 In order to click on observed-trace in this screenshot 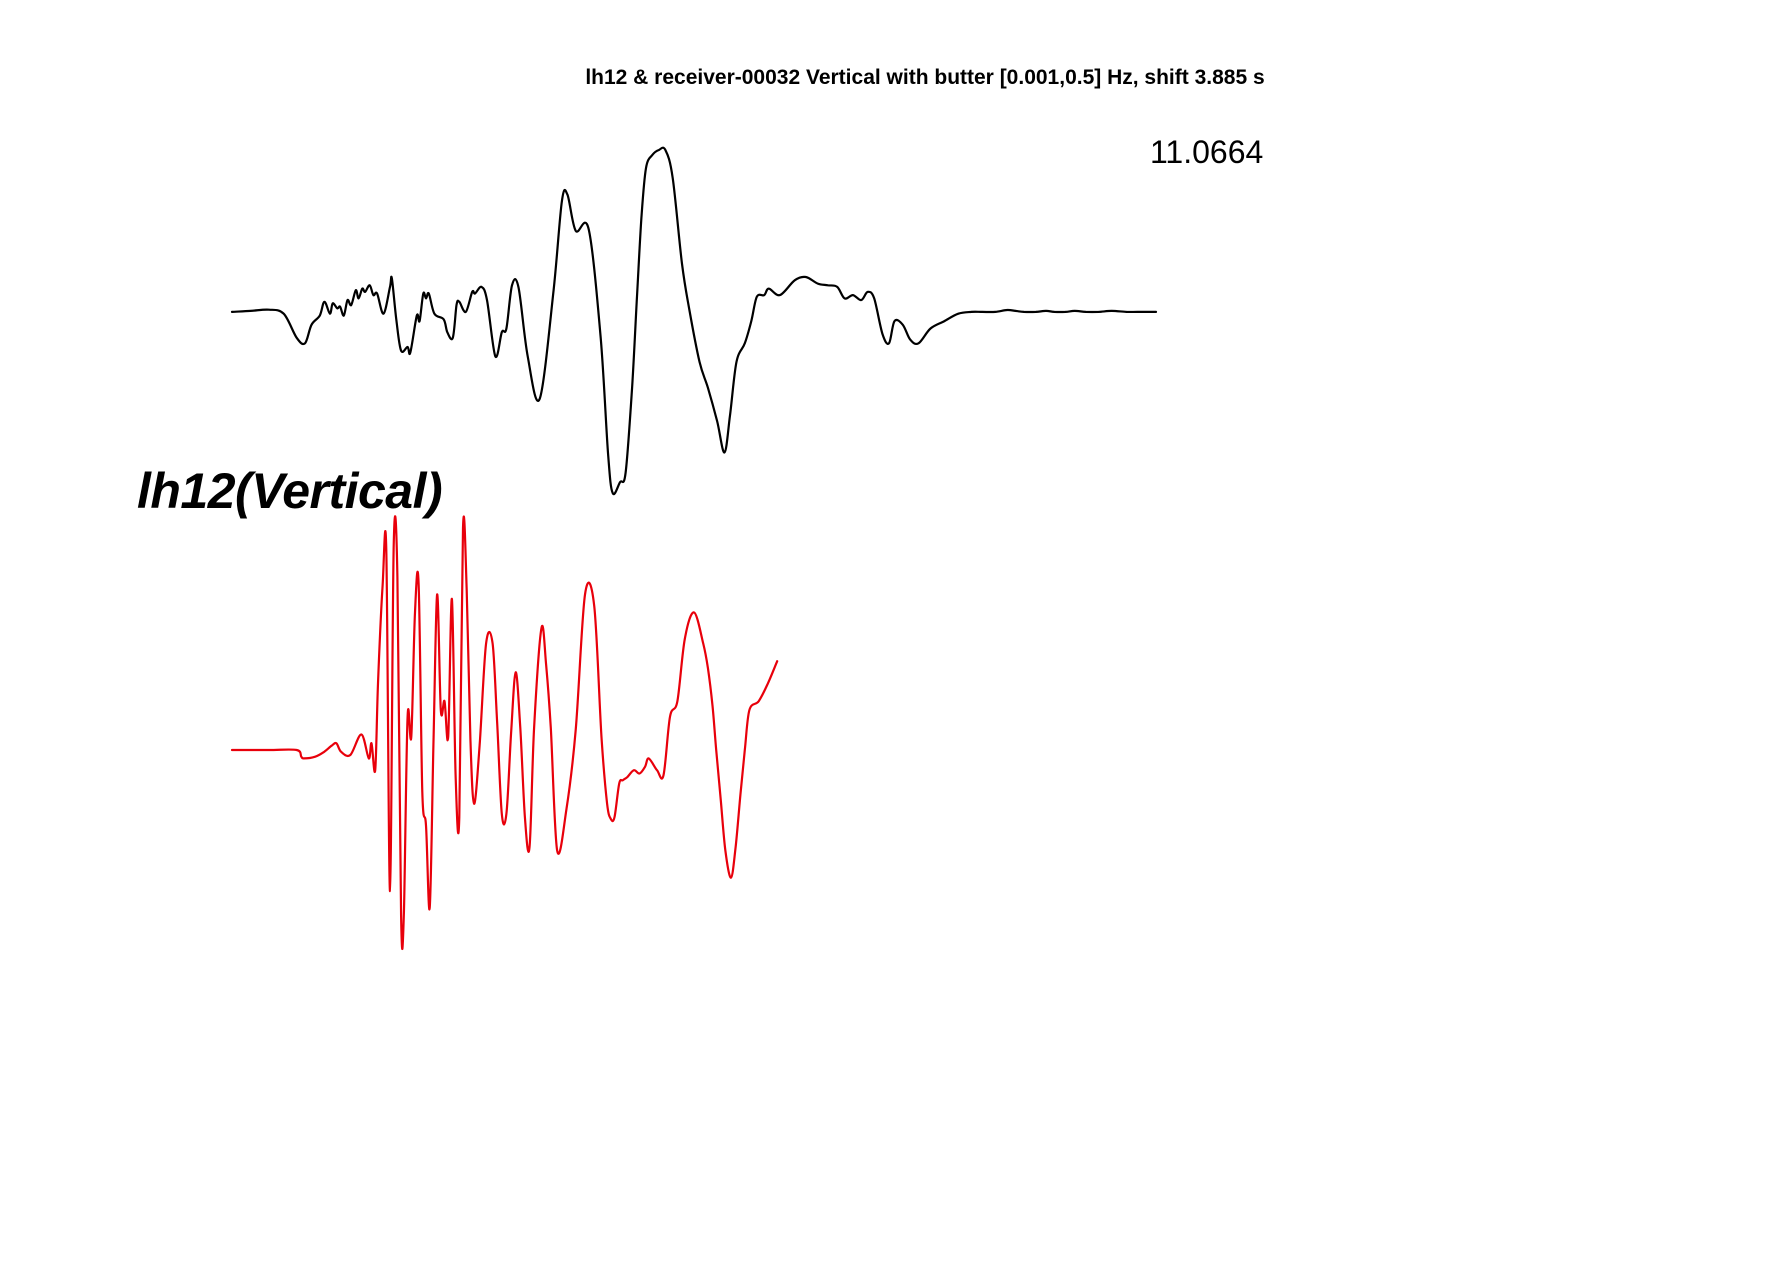, I will do `click(694, 321)`.